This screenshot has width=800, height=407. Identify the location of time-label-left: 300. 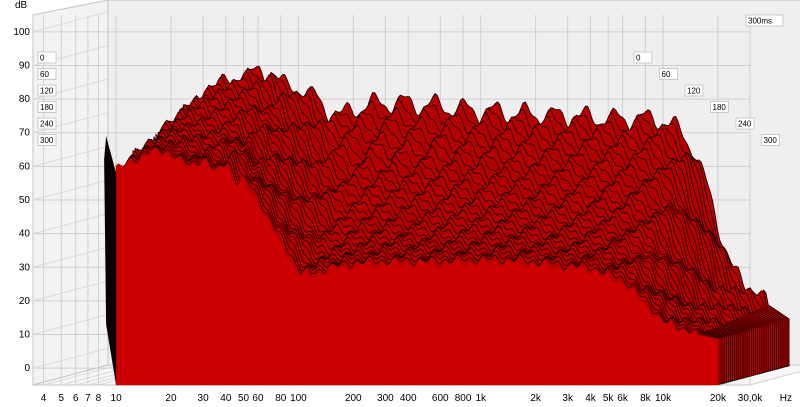
(47, 140).